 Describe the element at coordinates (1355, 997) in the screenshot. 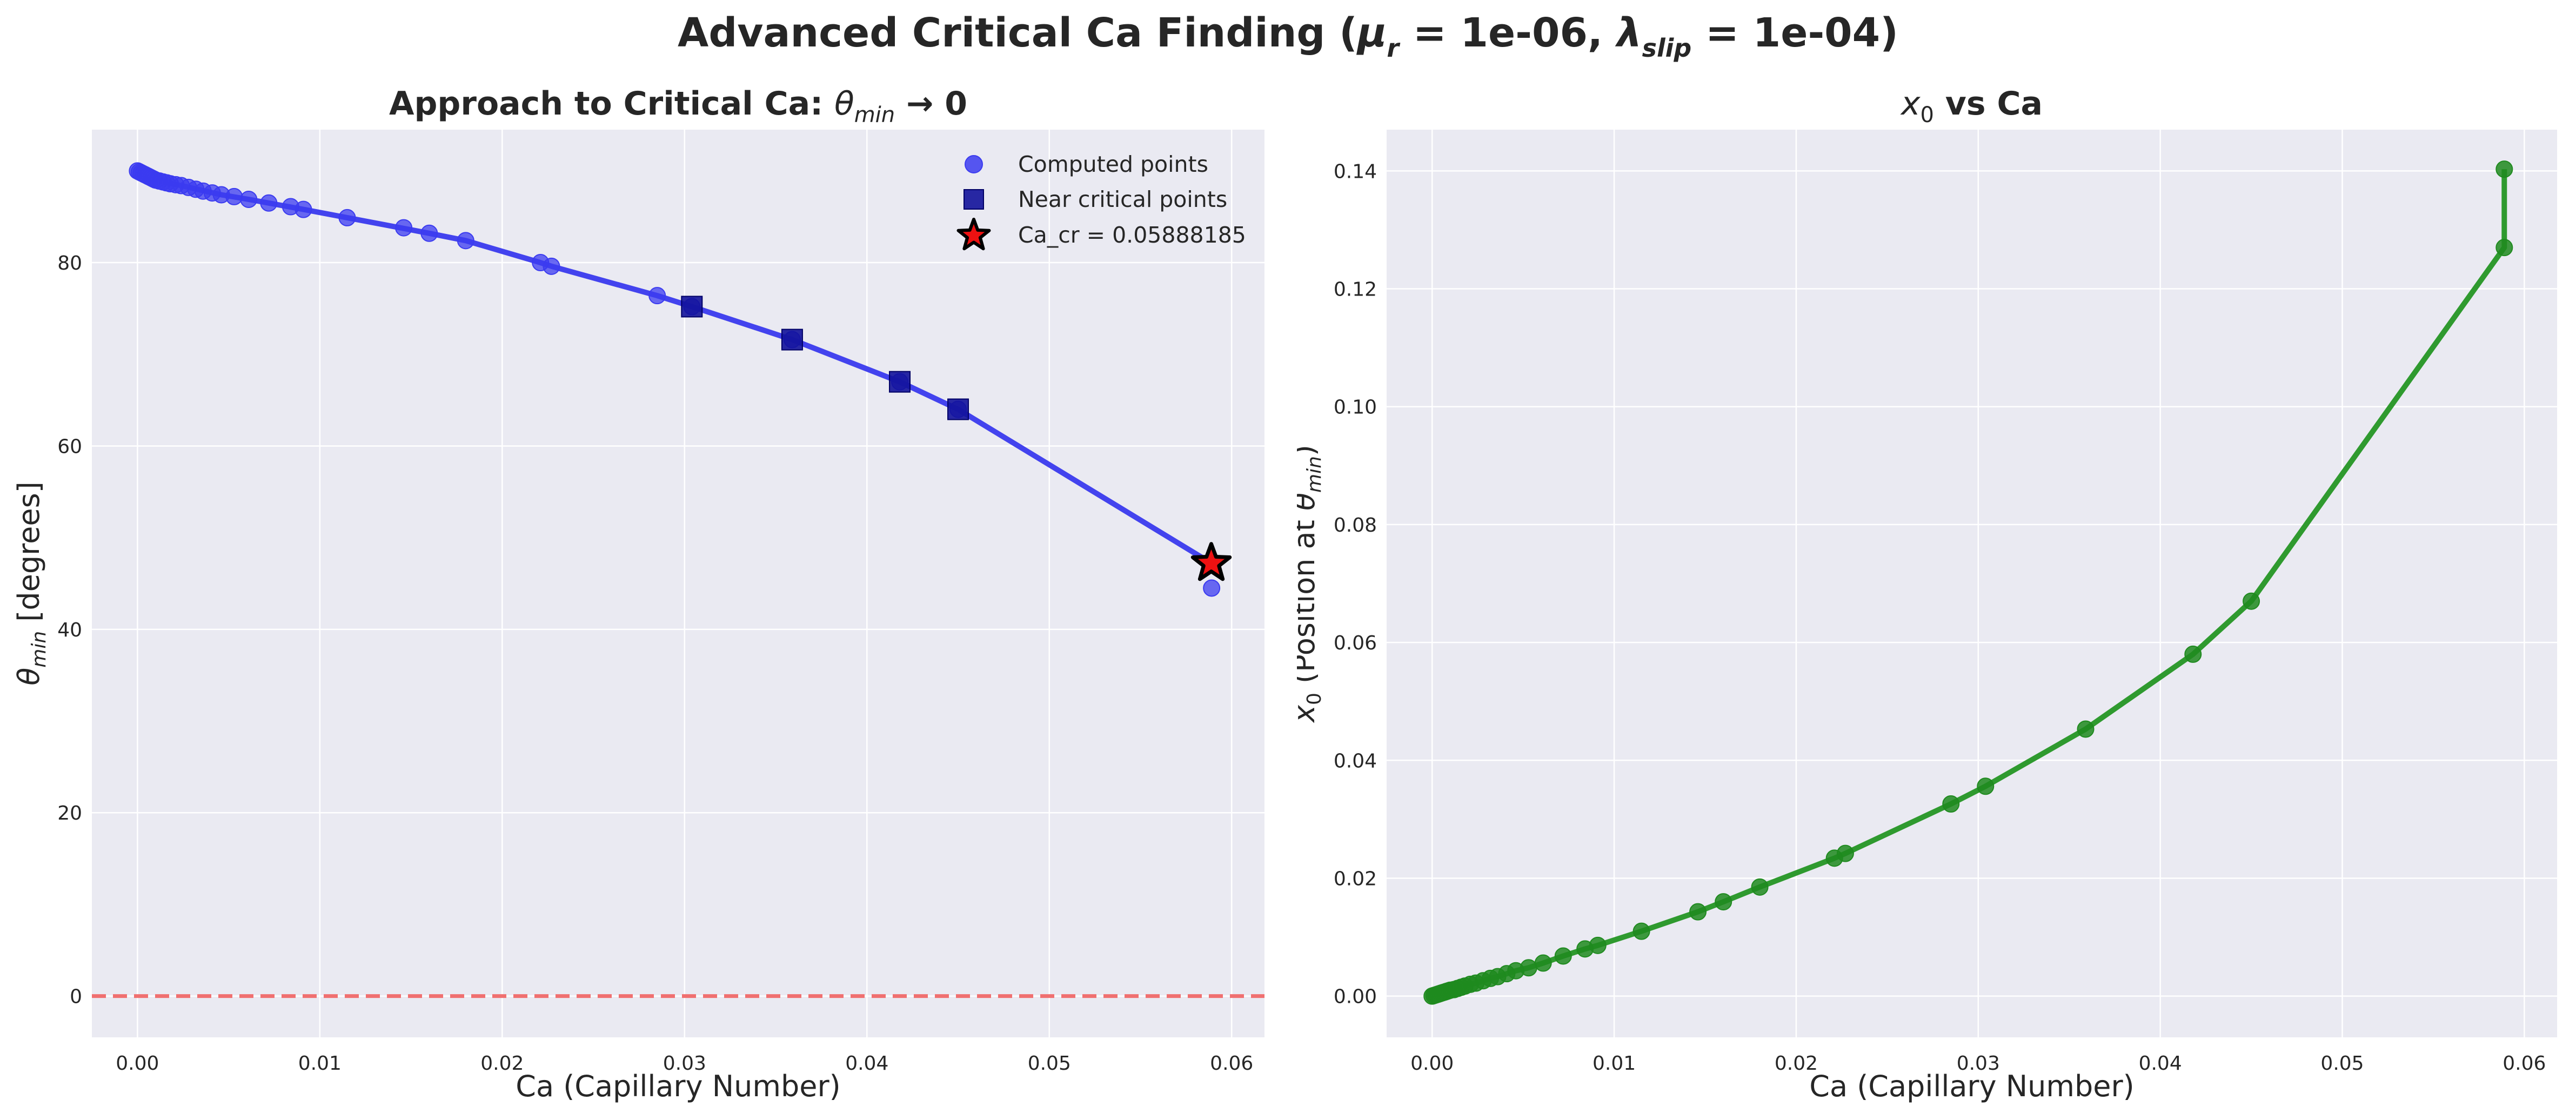

I see `y-tick-label: 0.00` at that location.